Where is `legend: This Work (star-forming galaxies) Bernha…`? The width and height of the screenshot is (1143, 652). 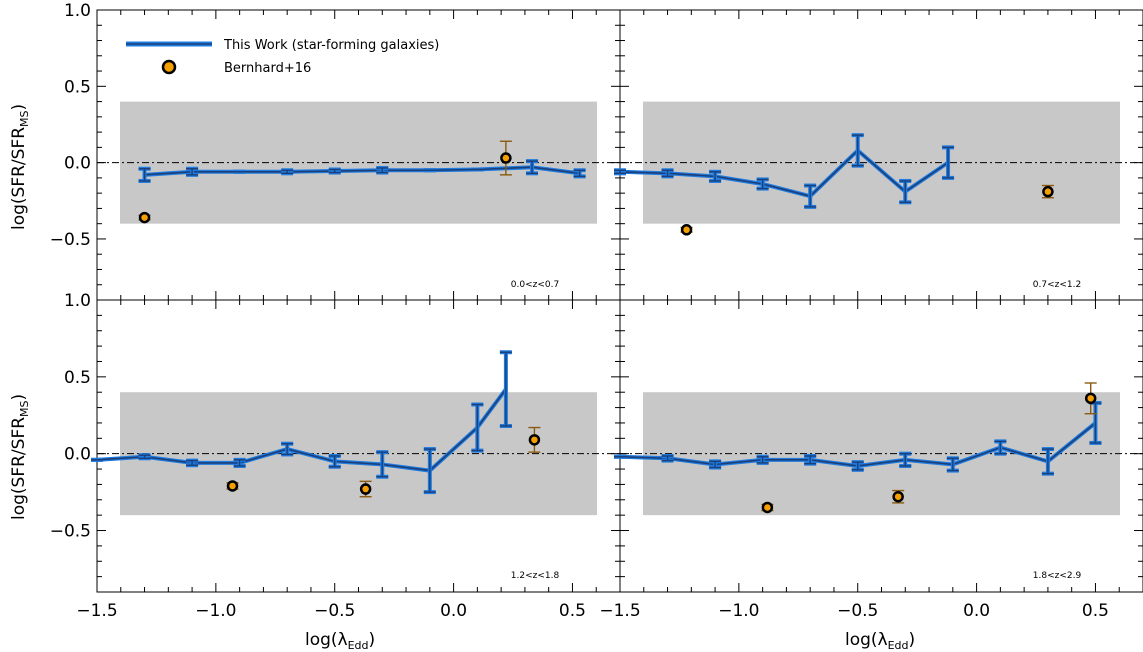 legend: This Work (star-forming galaxies) Bernha… is located at coordinates (282, 57).